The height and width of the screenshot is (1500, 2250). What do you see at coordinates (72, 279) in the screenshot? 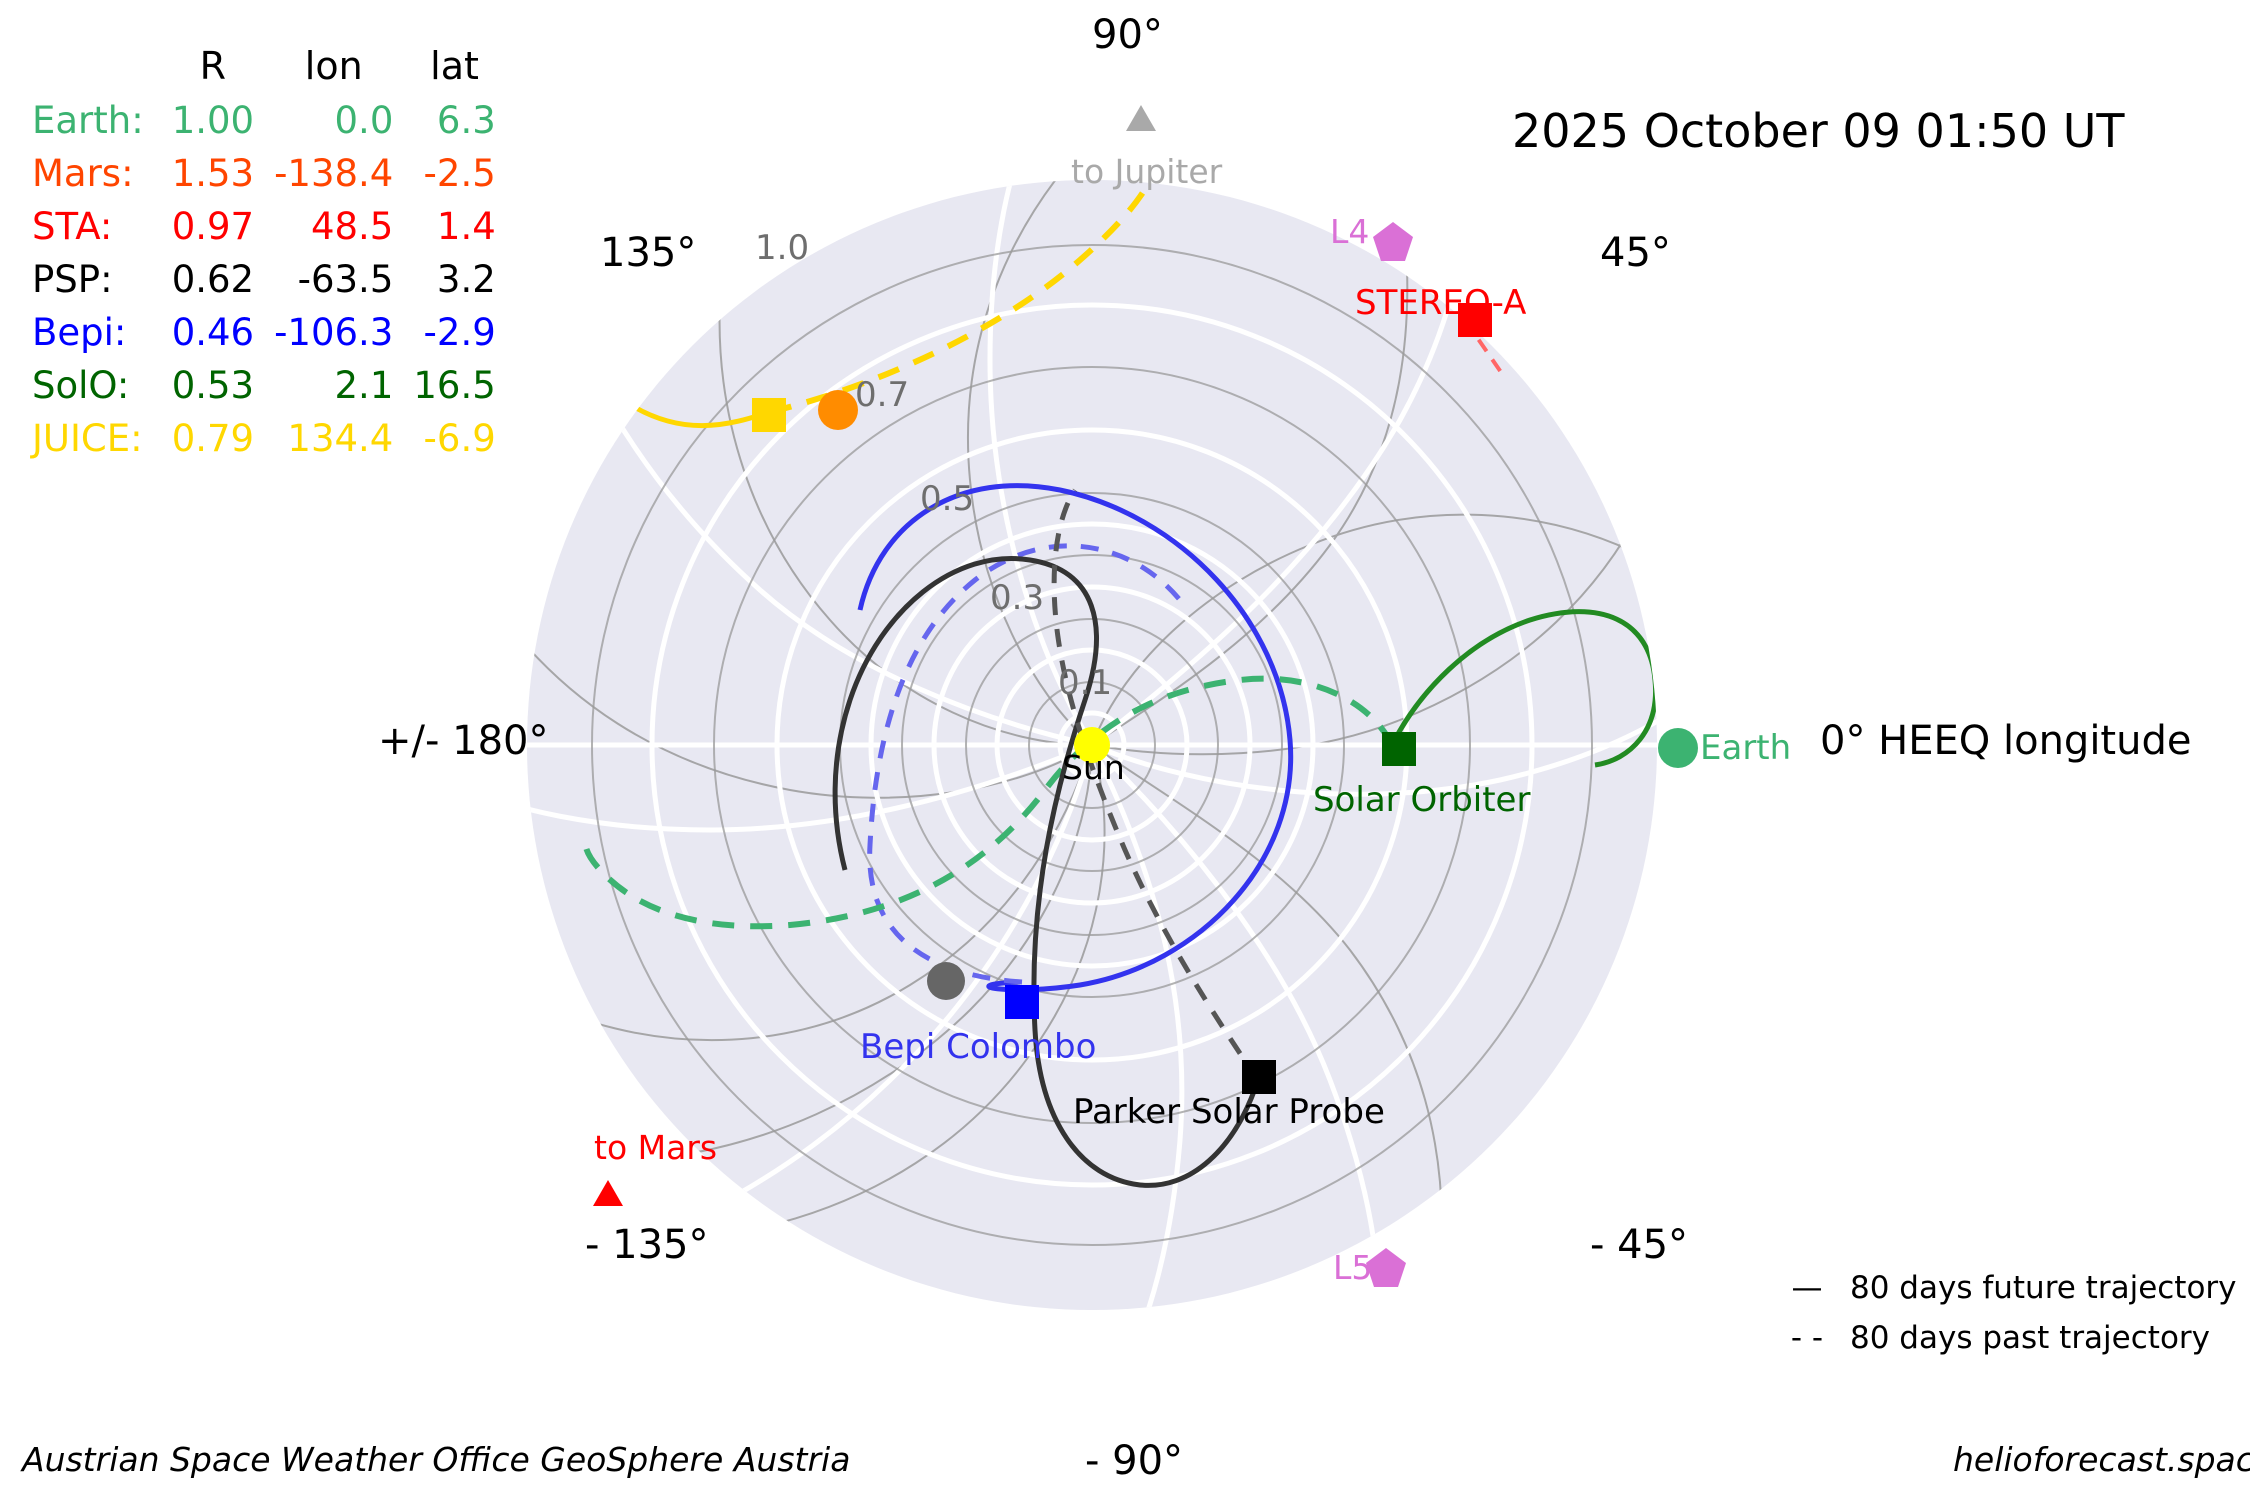
I see `row-name: PSP:` at bounding box center [72, 279].